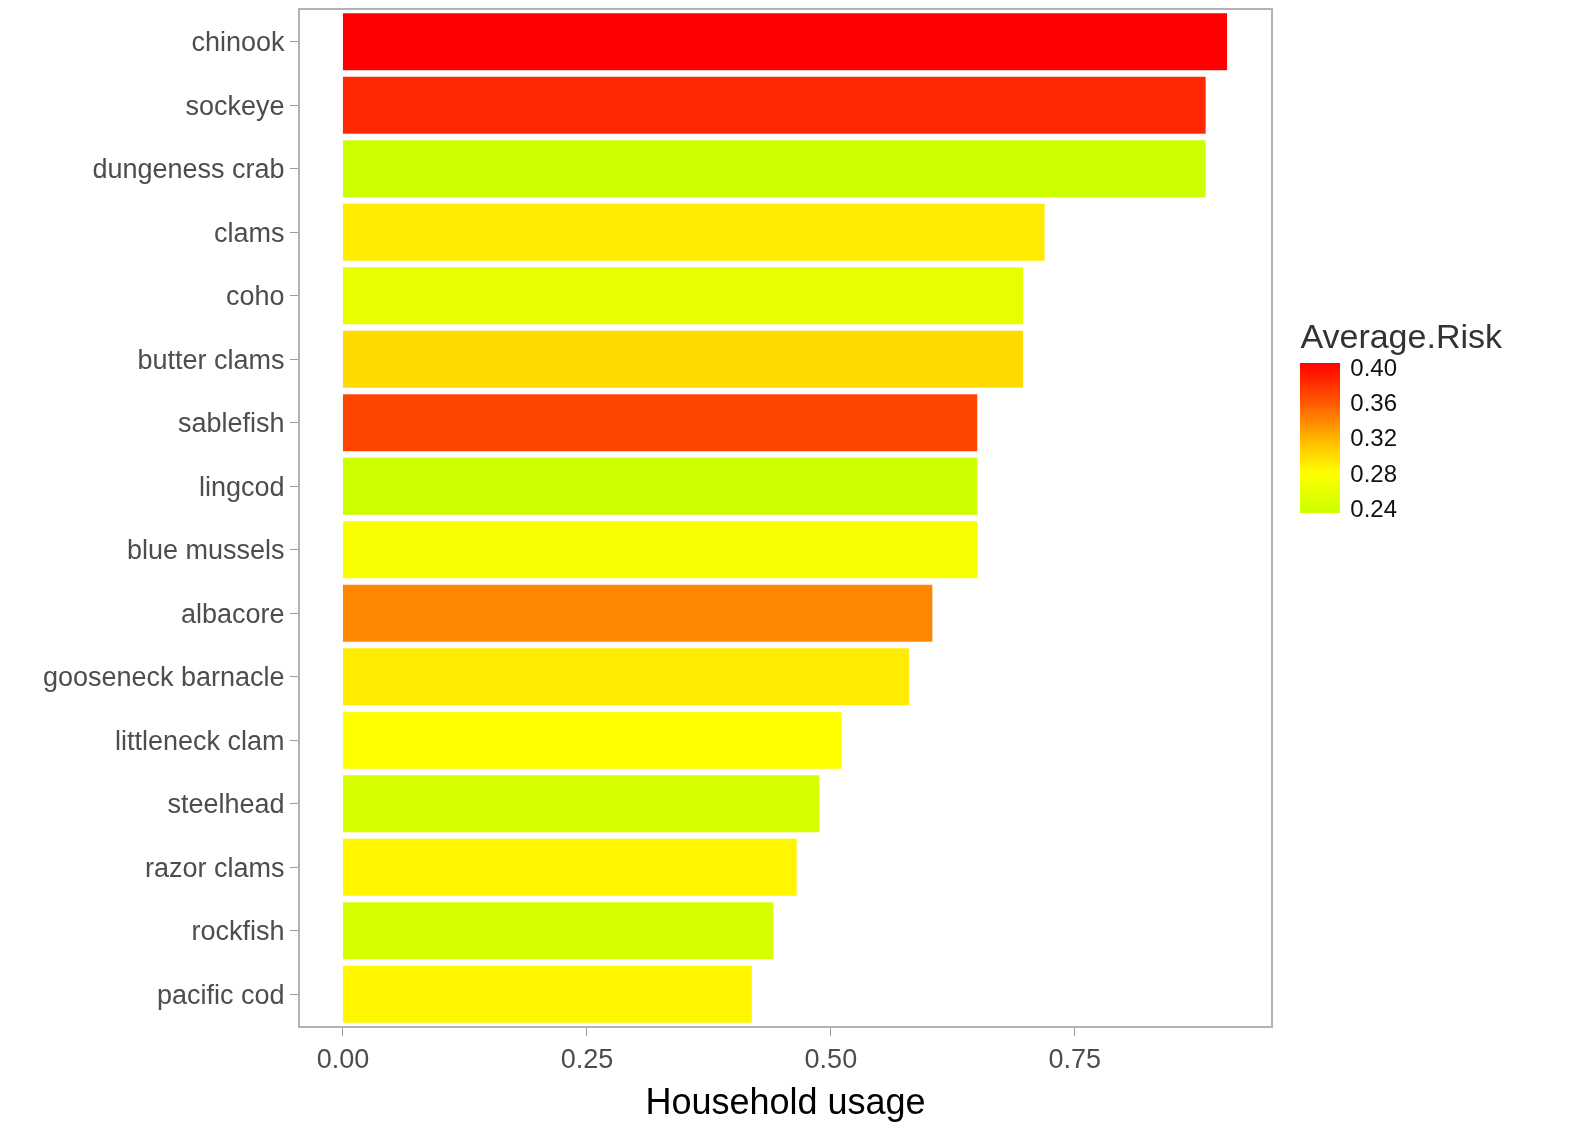  What do you see at coordinates (255, 296) in the screenshot?
I see `y-tick-label: coho` at bounding box center [255, 296].